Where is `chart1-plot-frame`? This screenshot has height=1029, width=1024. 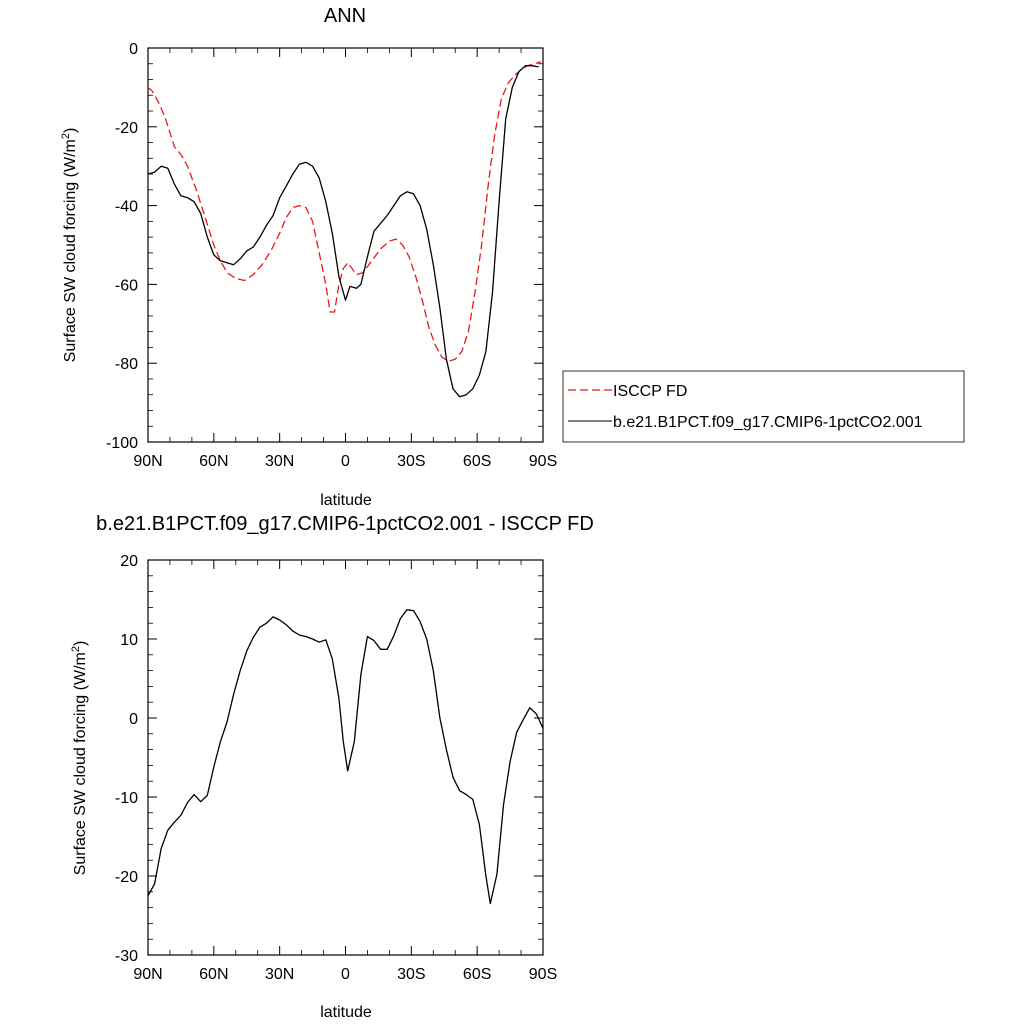 chart1-plot-frame is located at coordinates (345, 245).